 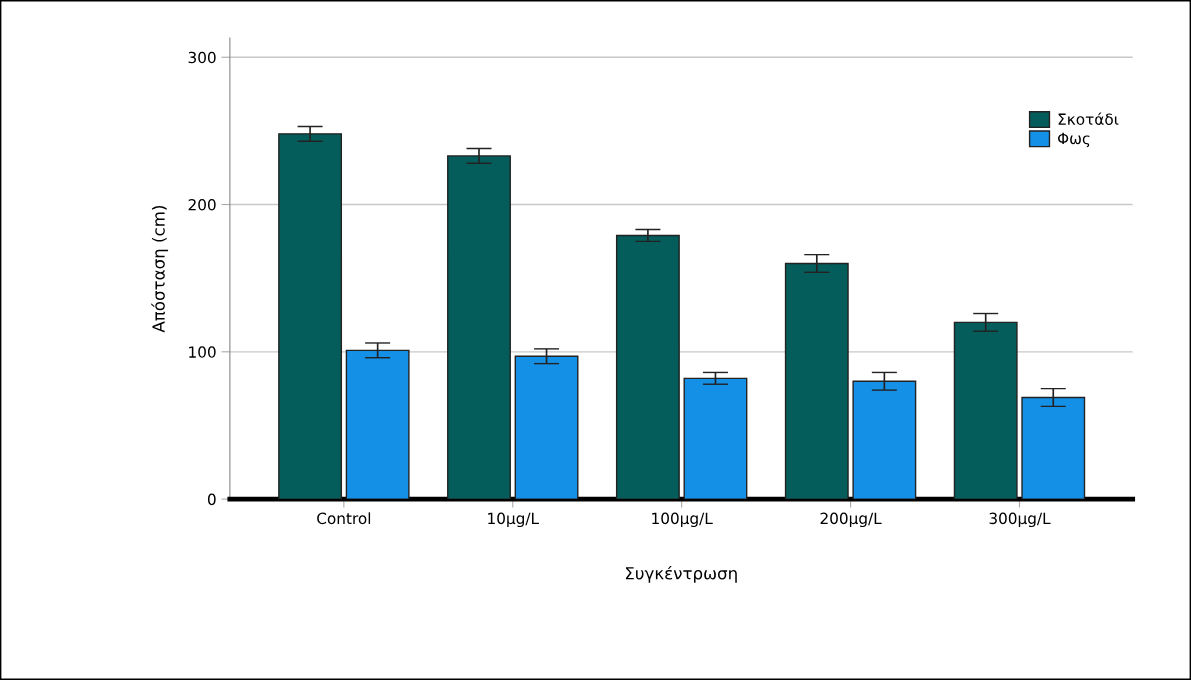 I want to click on y-tick-label: 200, so click(x=202, y=204).